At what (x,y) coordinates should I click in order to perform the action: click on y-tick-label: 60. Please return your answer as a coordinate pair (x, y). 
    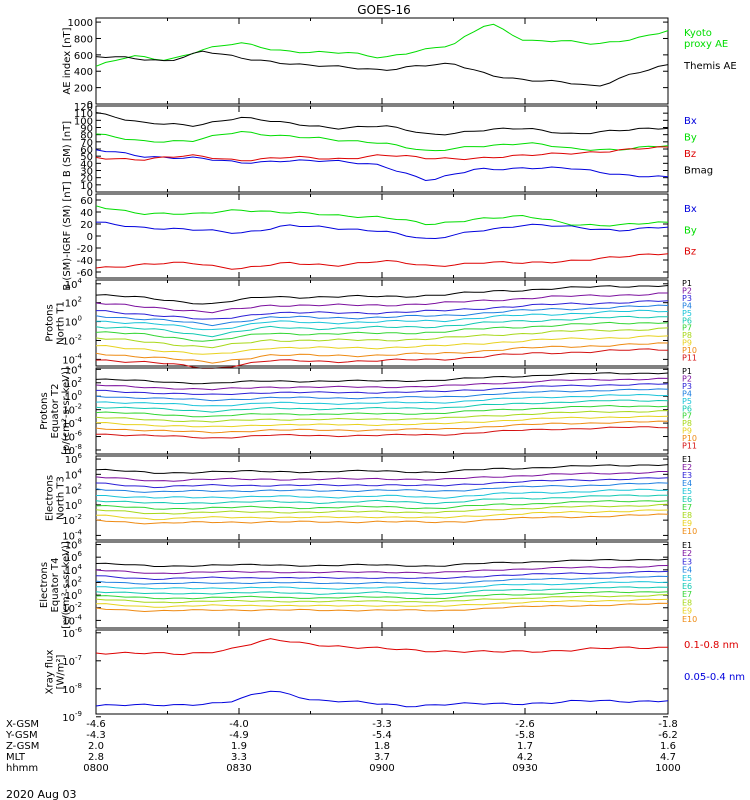
    Looking at the image, I should click on (86, 150).